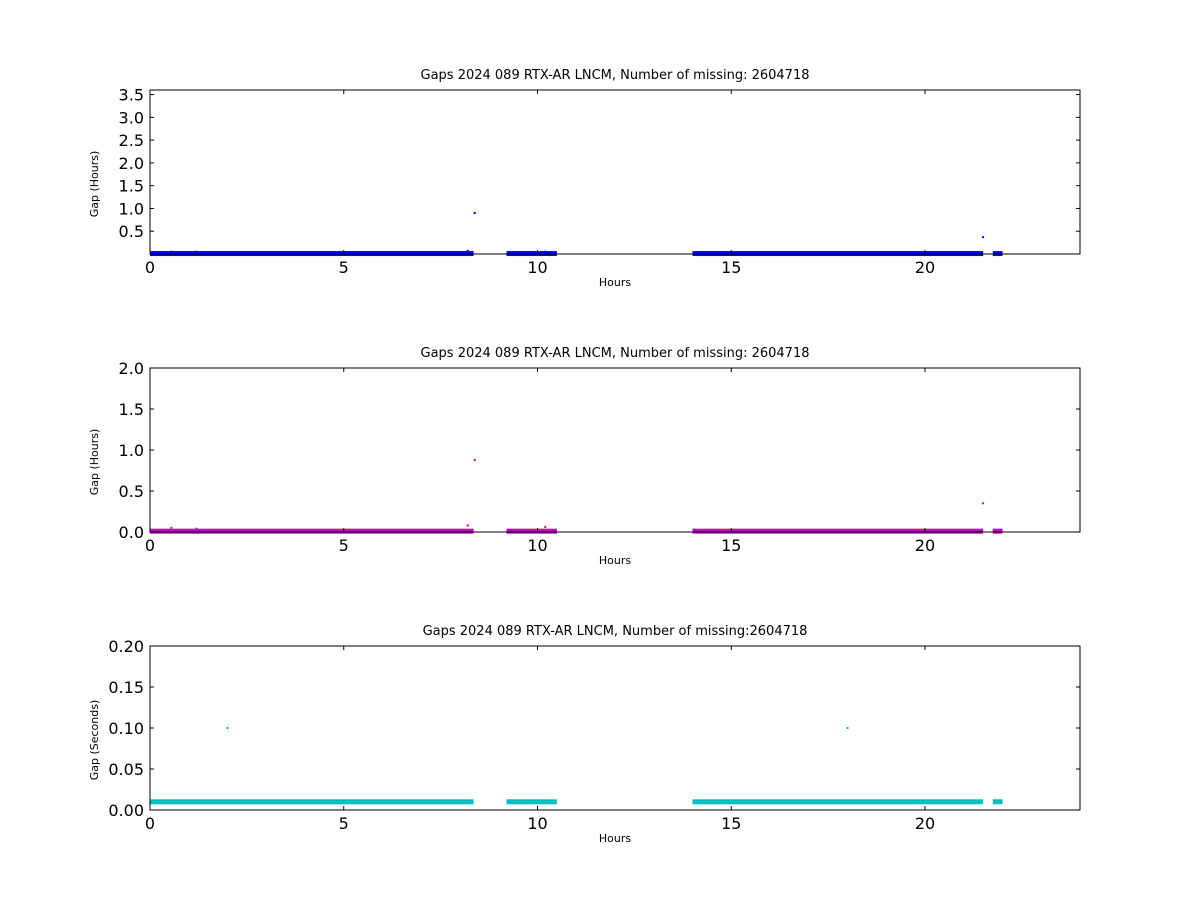 This screenshot has width=1200, height=900. Describe the element at coordinates (131, 117) in the screenshot. I see `y-tick-label: 3.0` at that location.